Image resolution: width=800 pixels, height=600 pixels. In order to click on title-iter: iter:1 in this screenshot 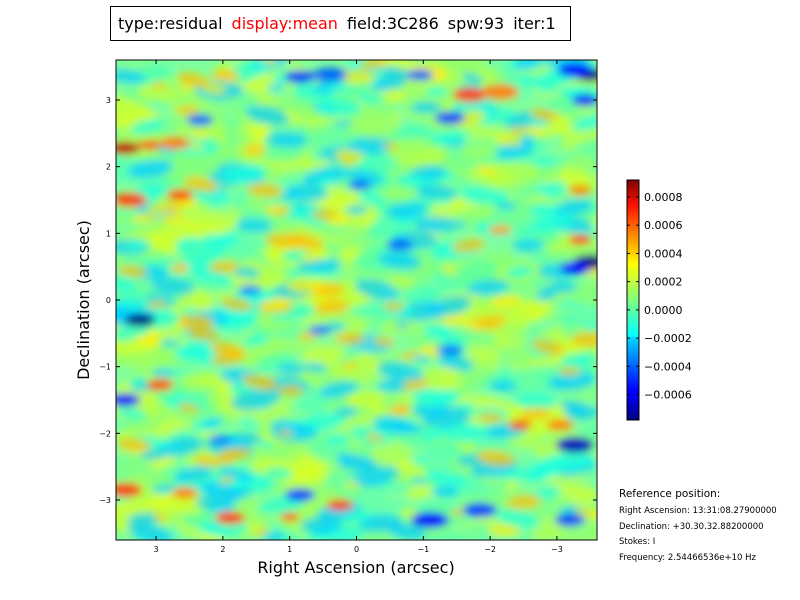, I will do `click(534, 23)`.